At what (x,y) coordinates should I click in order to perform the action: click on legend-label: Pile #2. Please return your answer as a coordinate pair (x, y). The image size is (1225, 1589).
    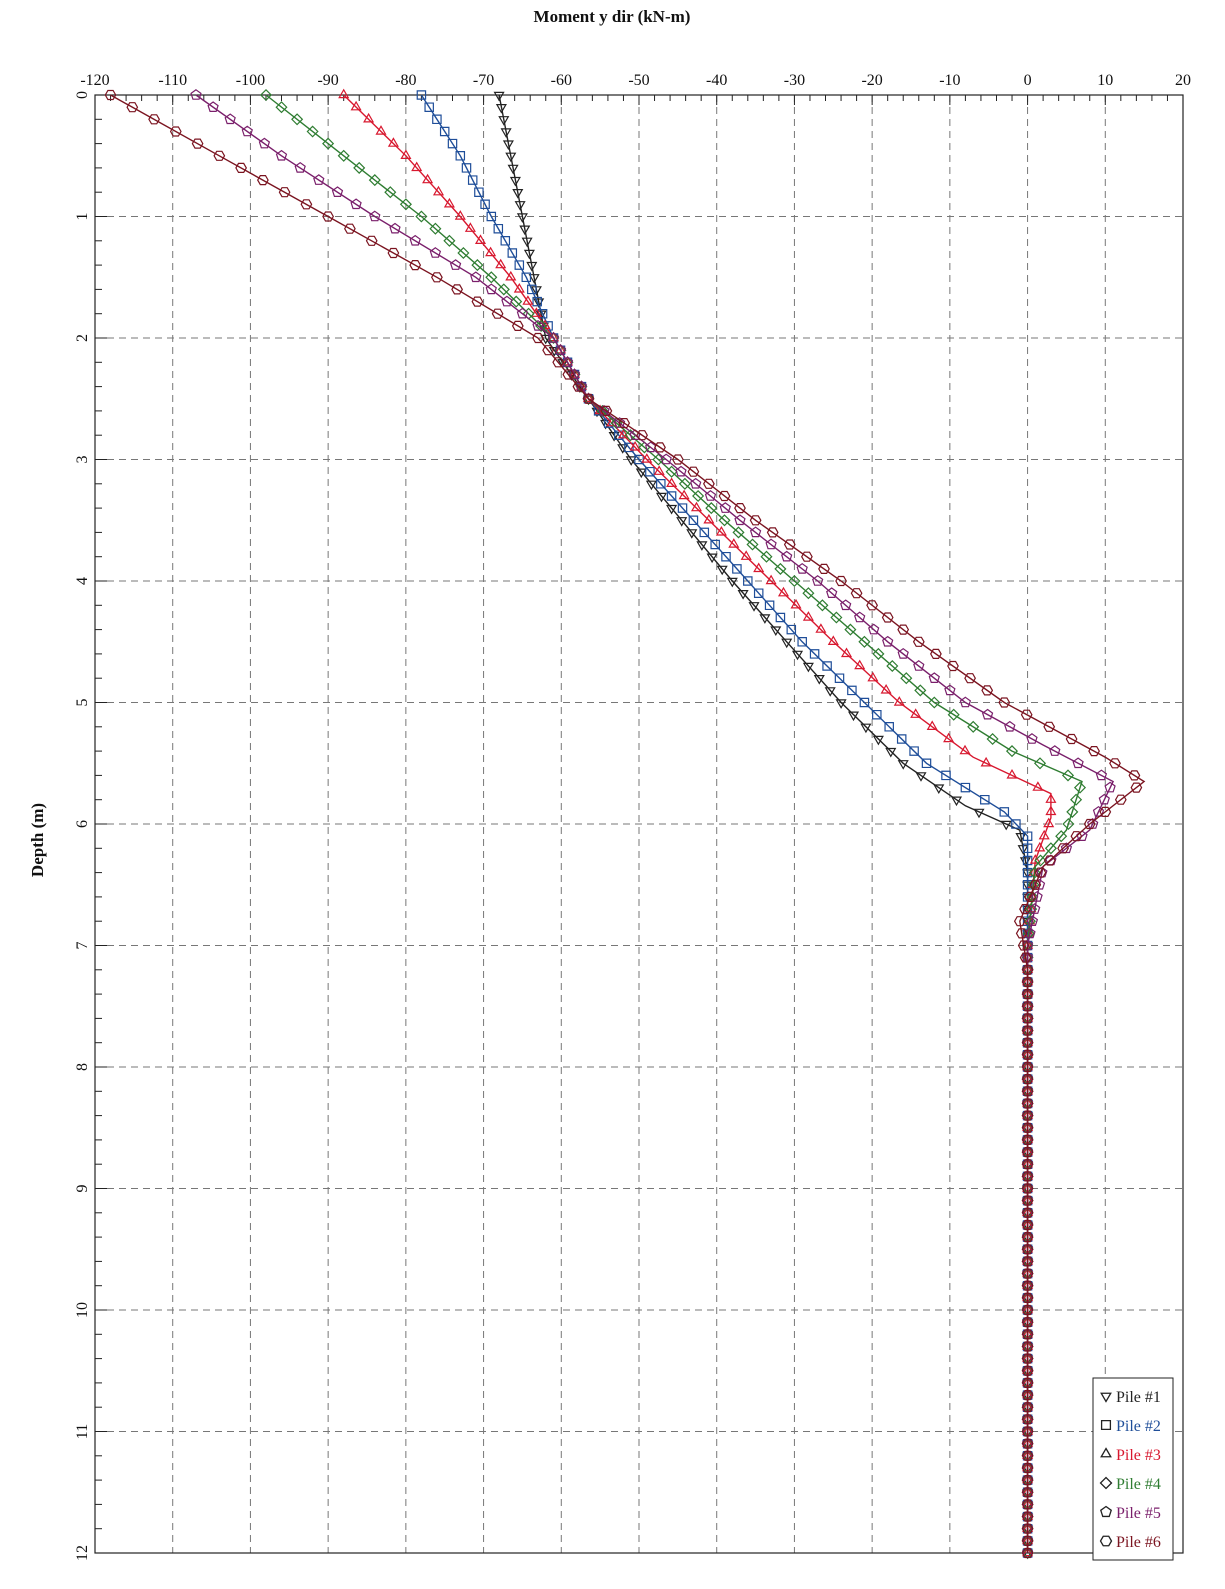
    Looking at the image, I should click on (1138, 1426).